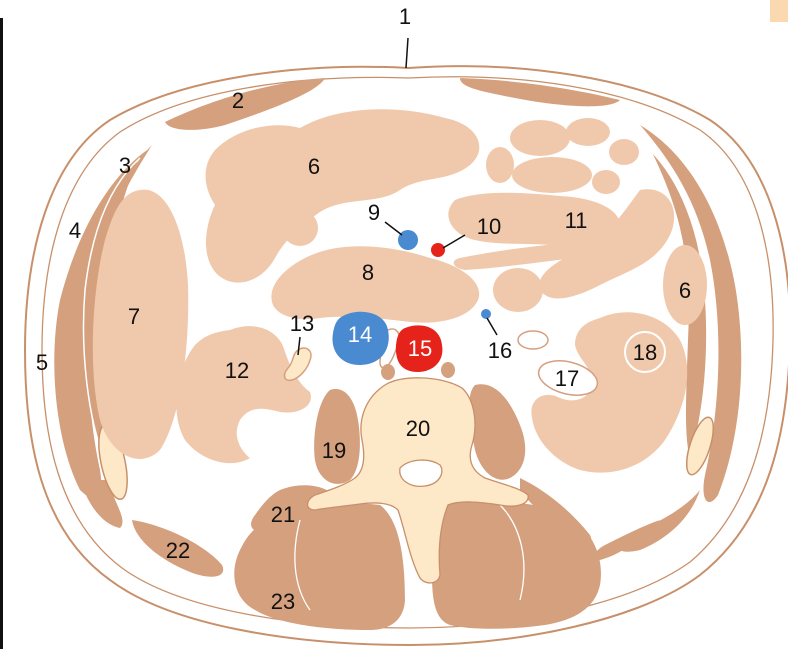  Describe the element at coordinates (75, 230) in the screenshot. I see `label-4: 4` at that location.